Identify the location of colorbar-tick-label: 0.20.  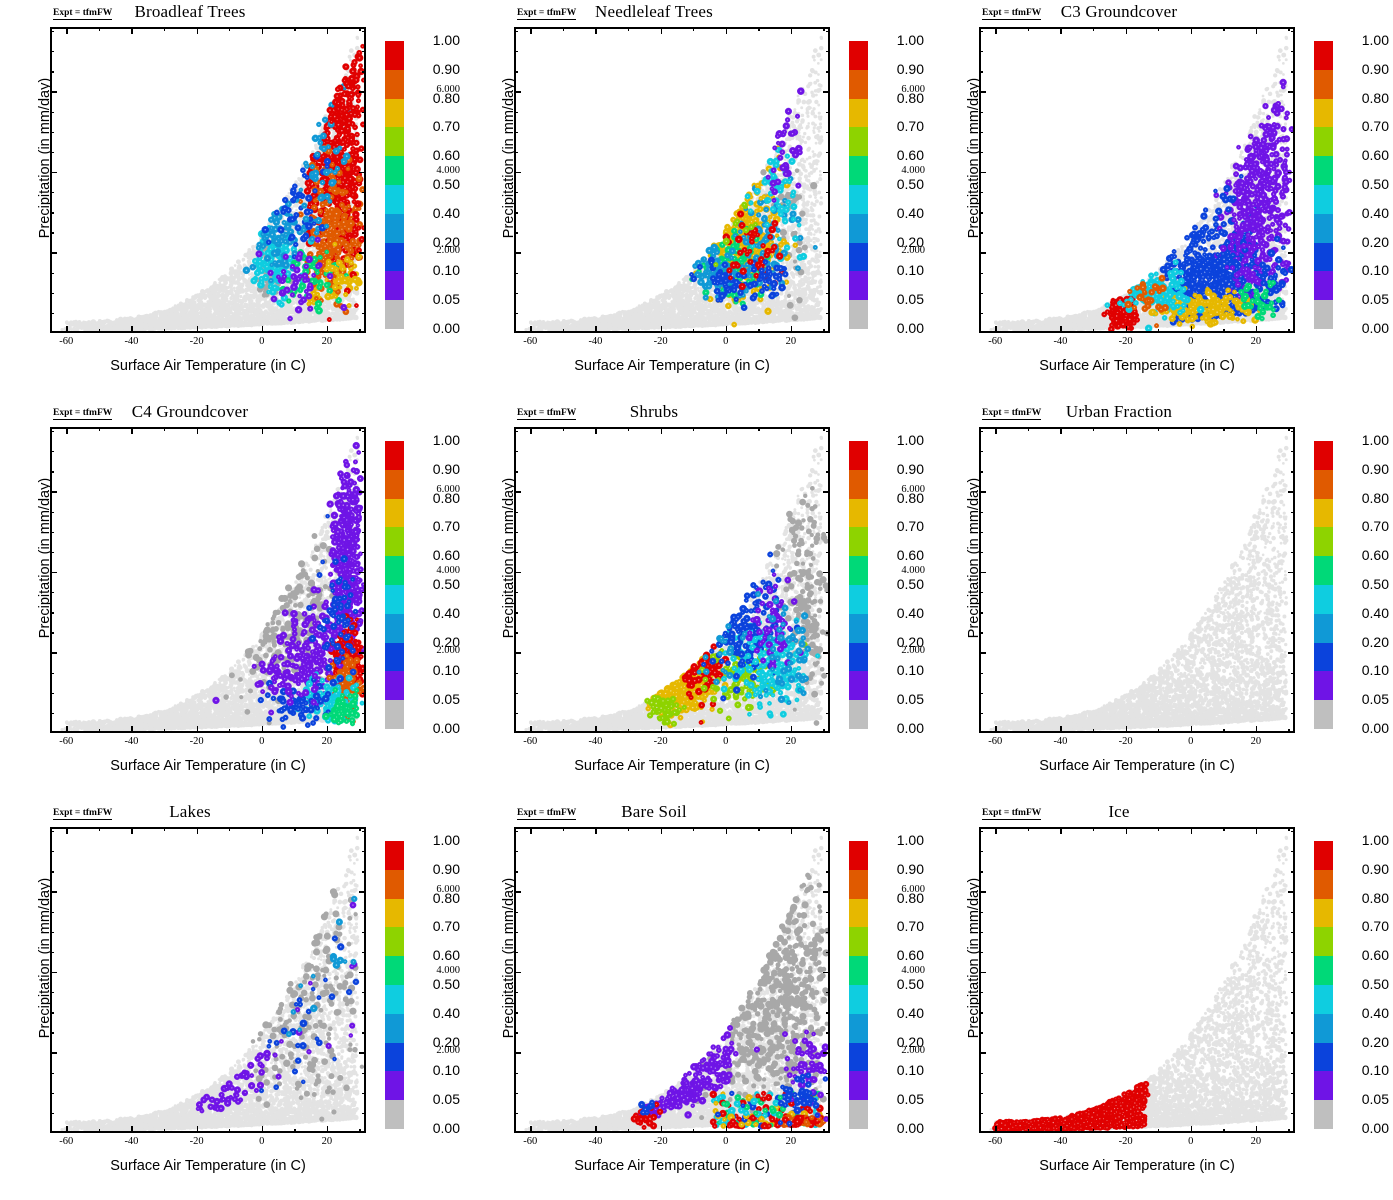
(1363, 1042).